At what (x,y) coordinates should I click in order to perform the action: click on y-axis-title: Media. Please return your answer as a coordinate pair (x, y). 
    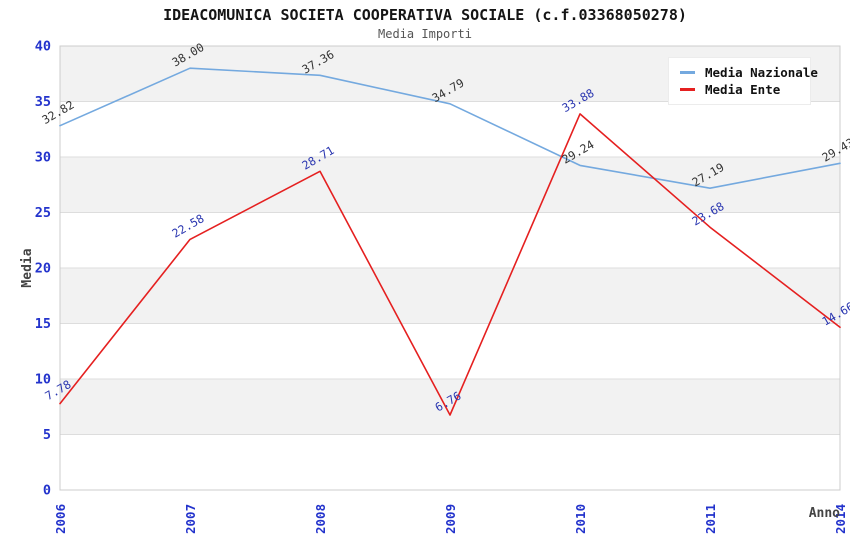
    Looking at the image, I should click on (27, 267).